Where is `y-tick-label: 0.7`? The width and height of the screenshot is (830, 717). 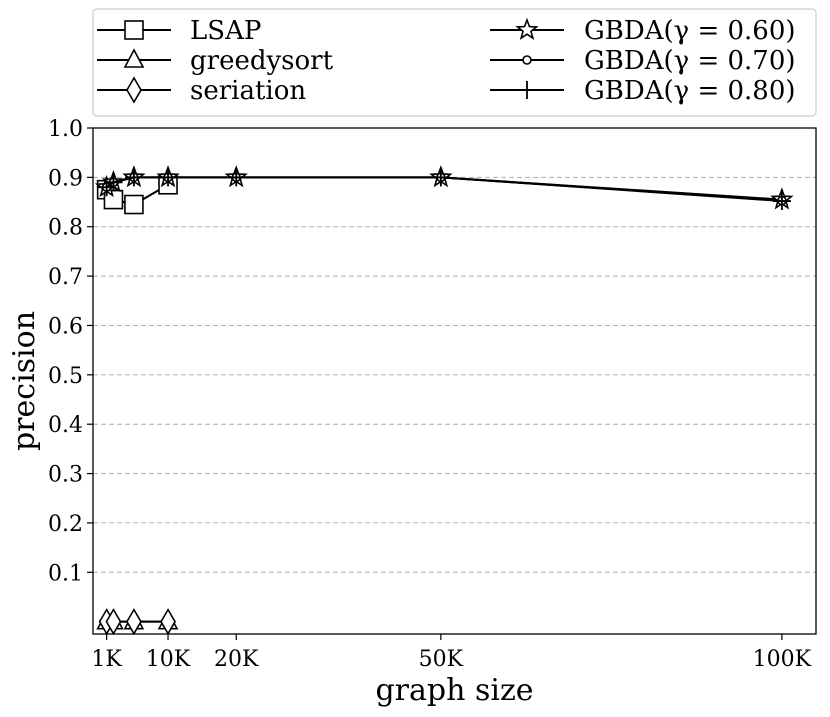 y-tick-label: 0.7 is located at coordinates (65, 277).